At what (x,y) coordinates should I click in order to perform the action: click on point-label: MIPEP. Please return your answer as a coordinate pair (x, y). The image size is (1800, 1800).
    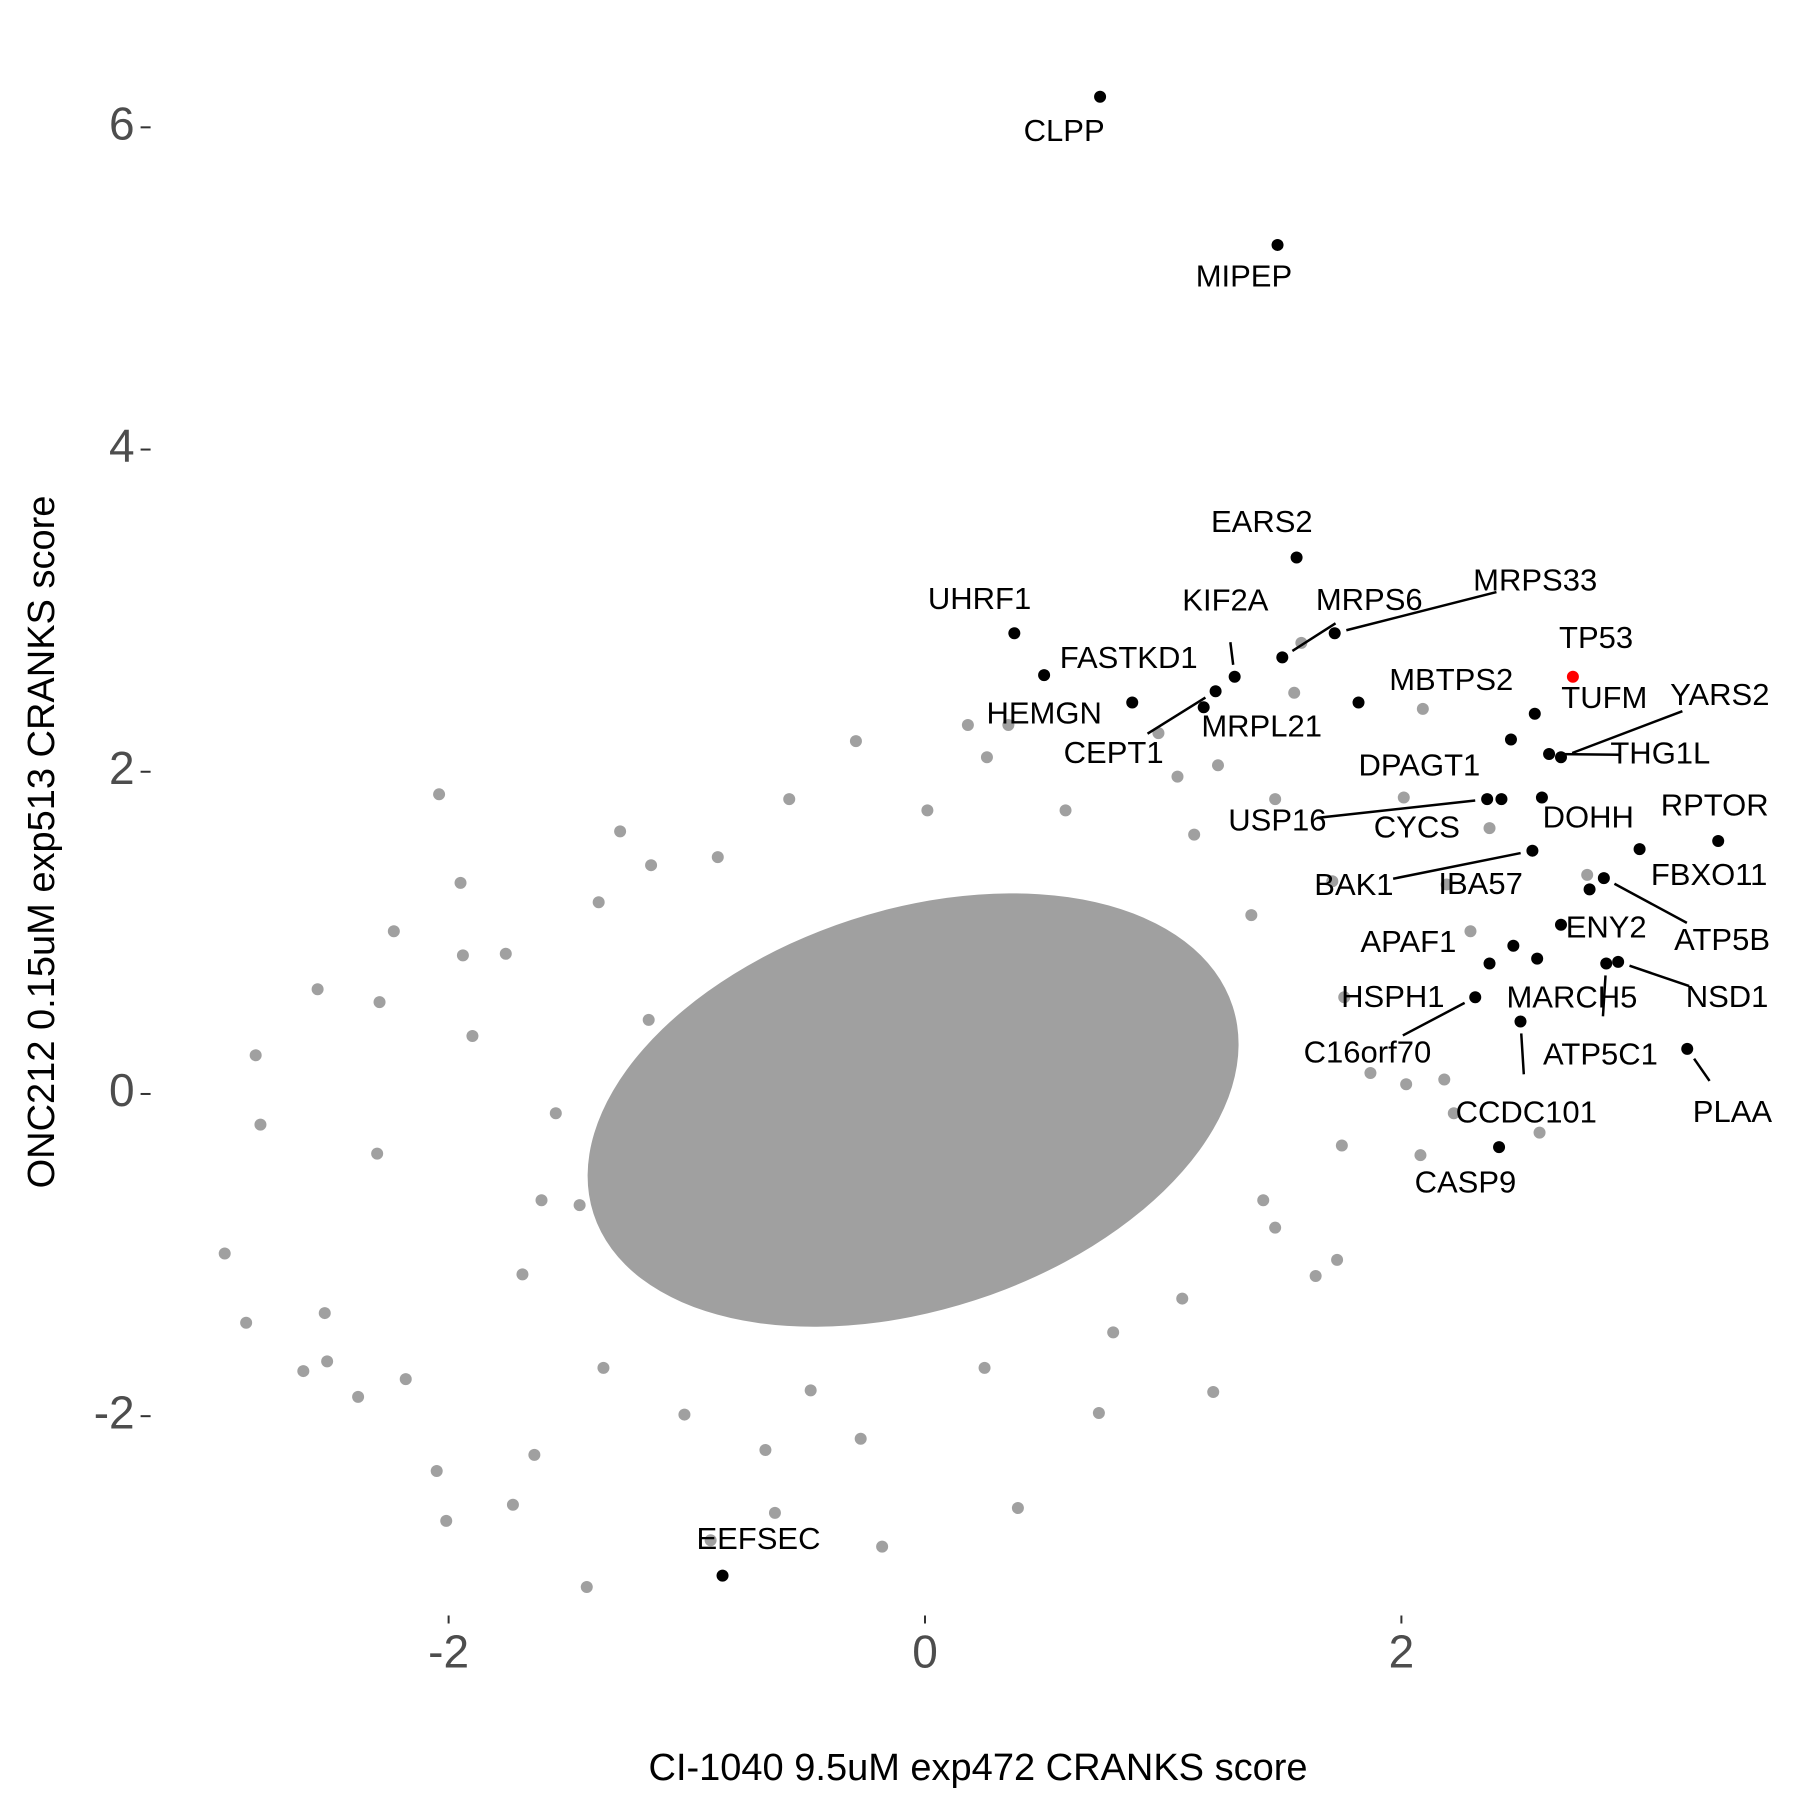
    Looking at the image, I should click on (1244, 276).